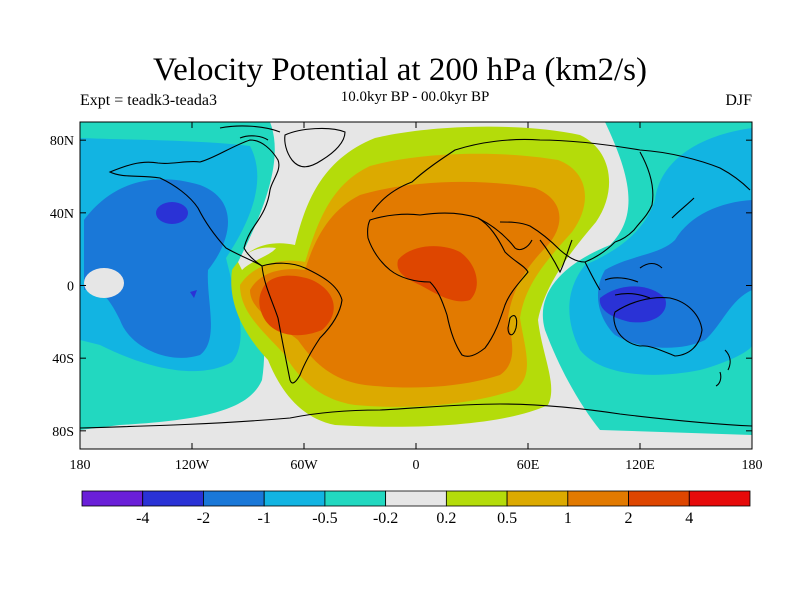 Image resolution: width=800 pixels, height=600 pixels. I want to click on chart-title: Velocity Potential at 200 hPa (km2/s), so click(400, 70).